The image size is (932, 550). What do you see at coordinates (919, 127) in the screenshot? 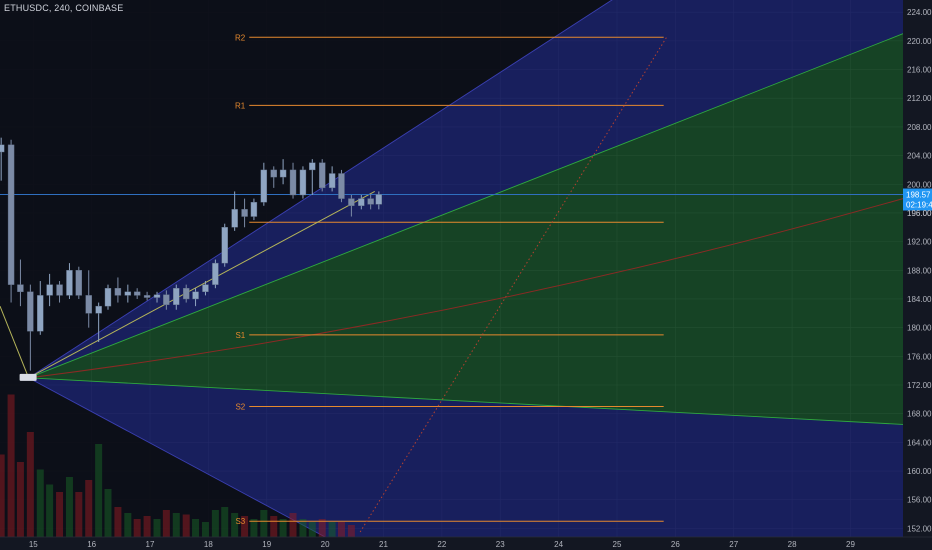
I see `price-tick-label: 208.00` at bounding box center [919, 127].